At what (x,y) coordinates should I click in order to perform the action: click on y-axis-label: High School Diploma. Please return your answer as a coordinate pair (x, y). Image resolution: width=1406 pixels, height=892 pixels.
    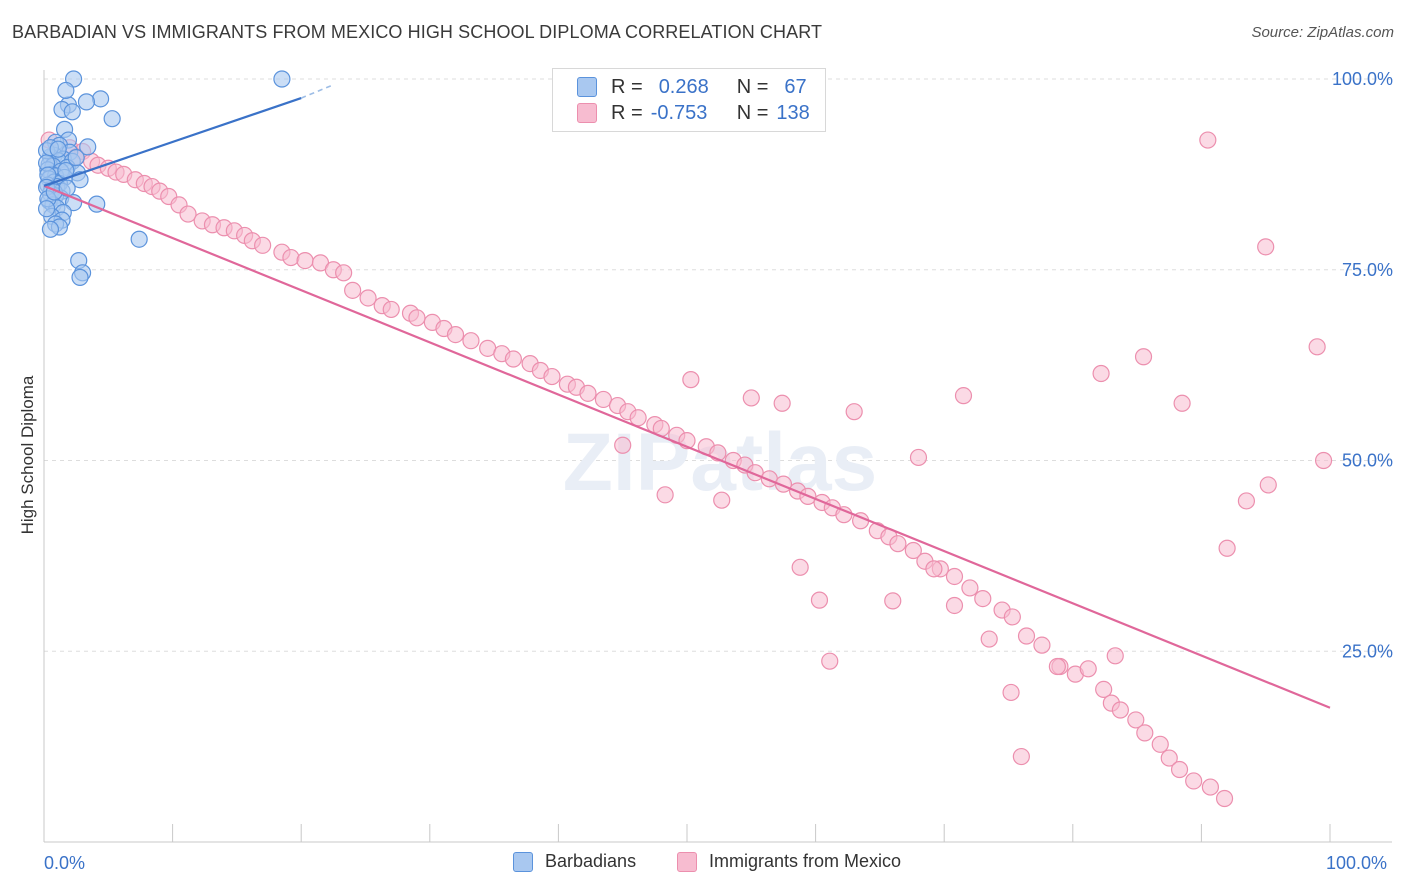
    Looking at the image, I should click on (27, 455).